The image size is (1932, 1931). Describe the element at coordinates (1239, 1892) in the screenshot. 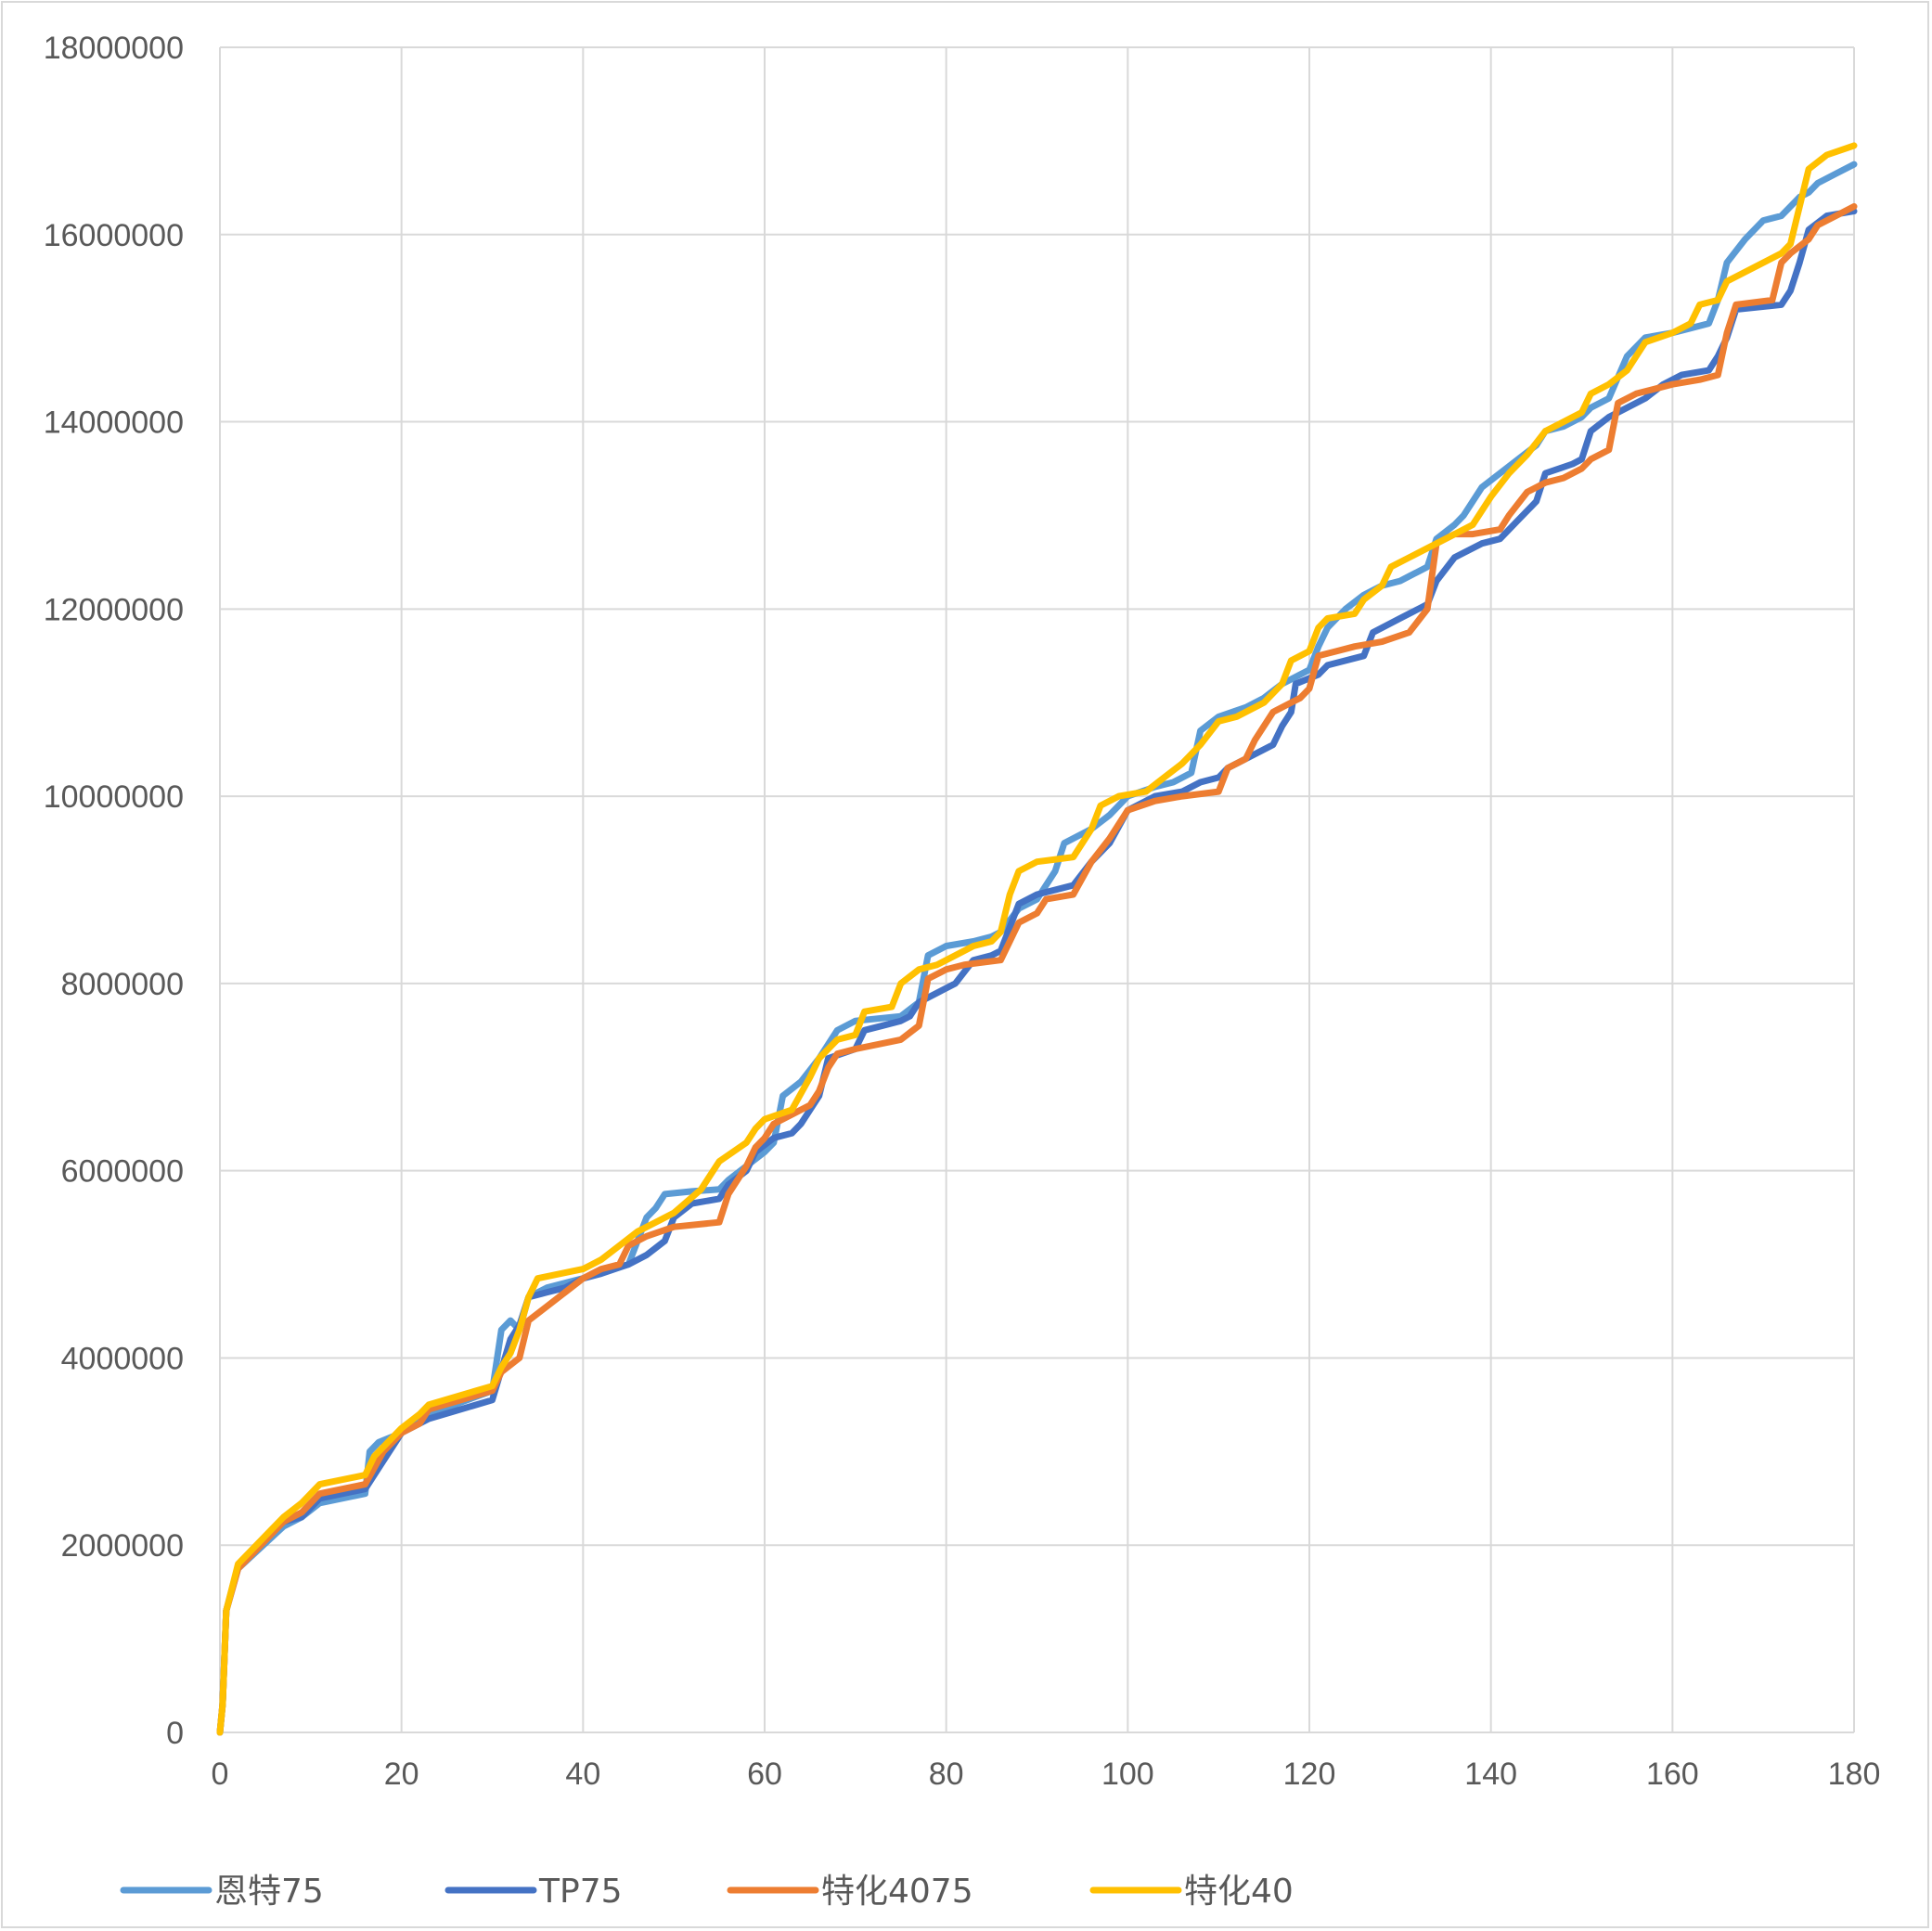

I see `legend-label: 特化40` at that location.